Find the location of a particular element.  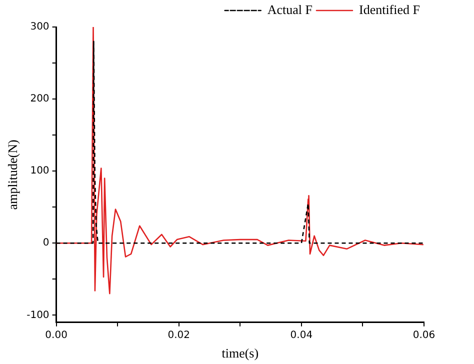

y-tick-label: 0 is located at coordinates (46, 243).